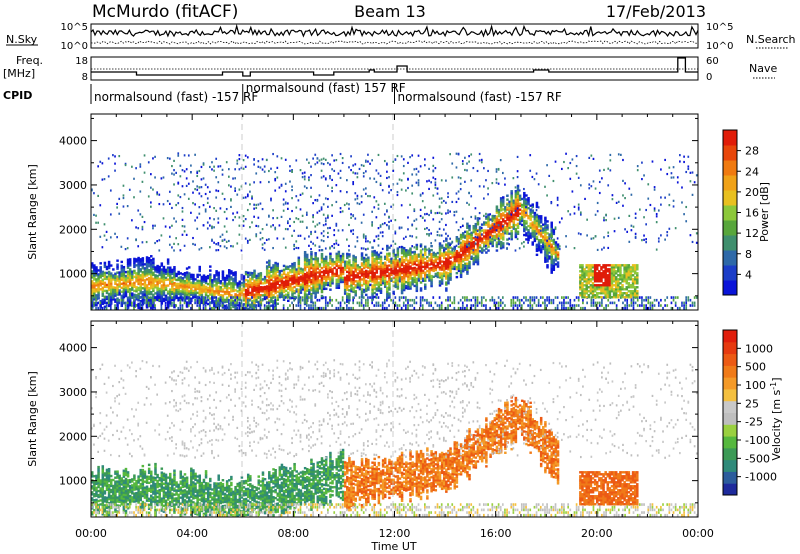  Describe the element at coordinates (390, 68) in the screenshot. I see `freq-panel: Freq. [MHz] 18 8 60 0 Nave` at that location.